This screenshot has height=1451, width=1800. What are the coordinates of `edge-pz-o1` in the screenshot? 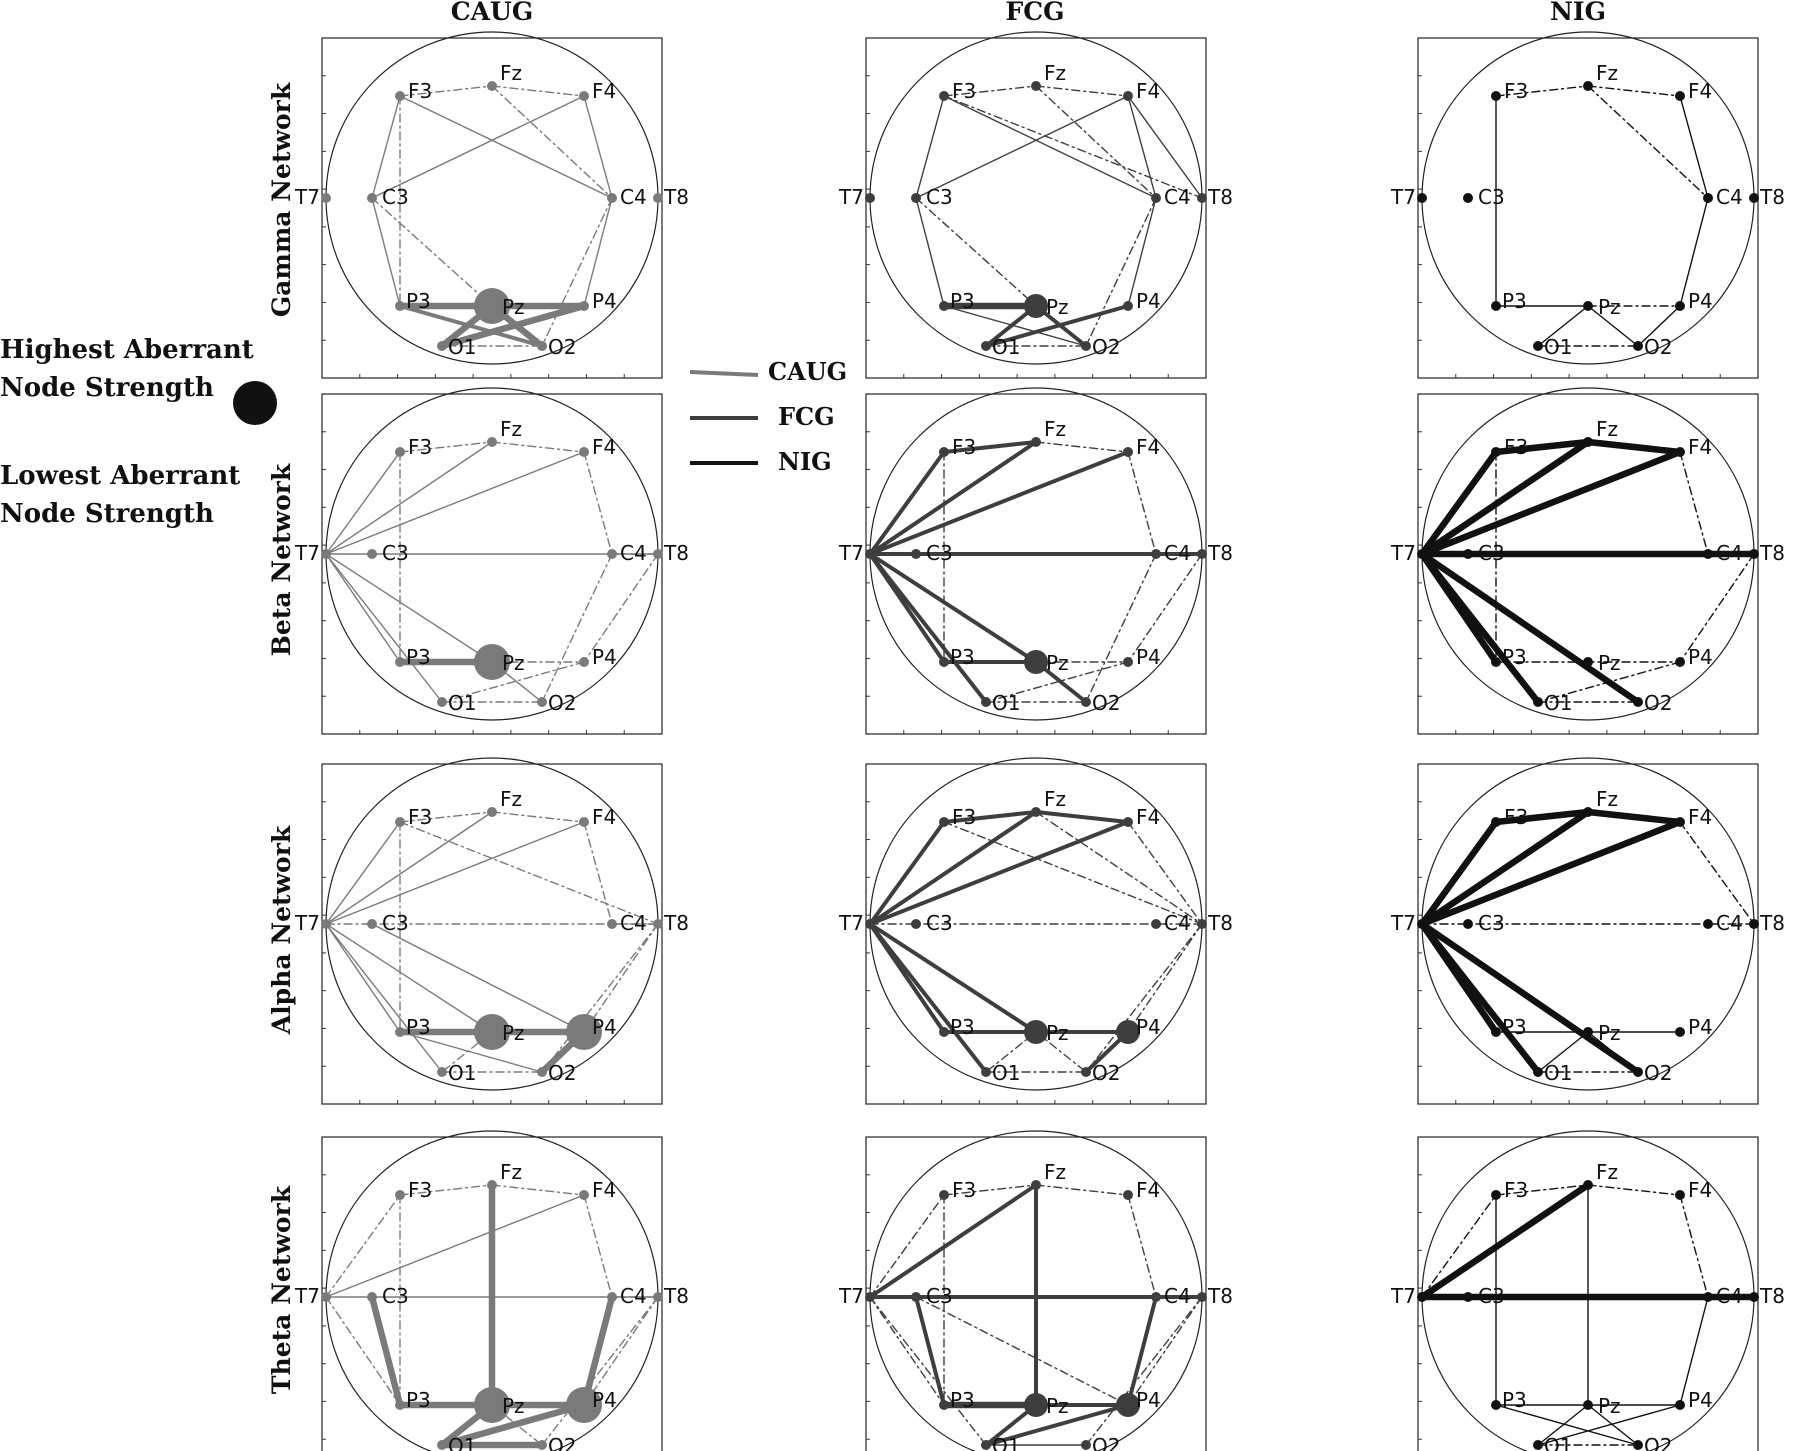 It's located at (1011, 1052).